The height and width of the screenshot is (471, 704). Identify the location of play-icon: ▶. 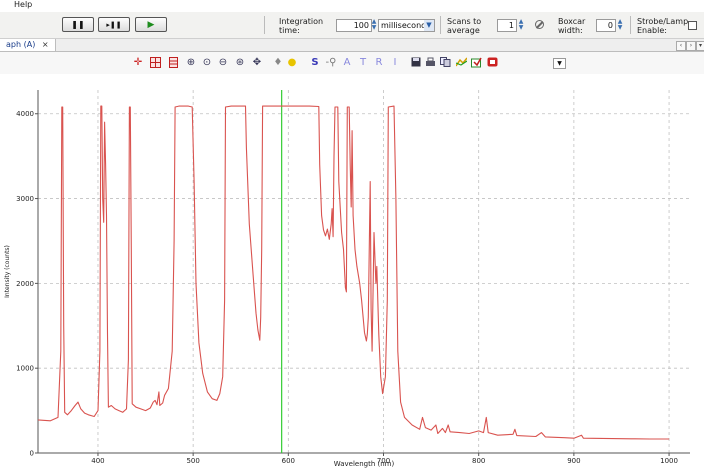
(151, 24).